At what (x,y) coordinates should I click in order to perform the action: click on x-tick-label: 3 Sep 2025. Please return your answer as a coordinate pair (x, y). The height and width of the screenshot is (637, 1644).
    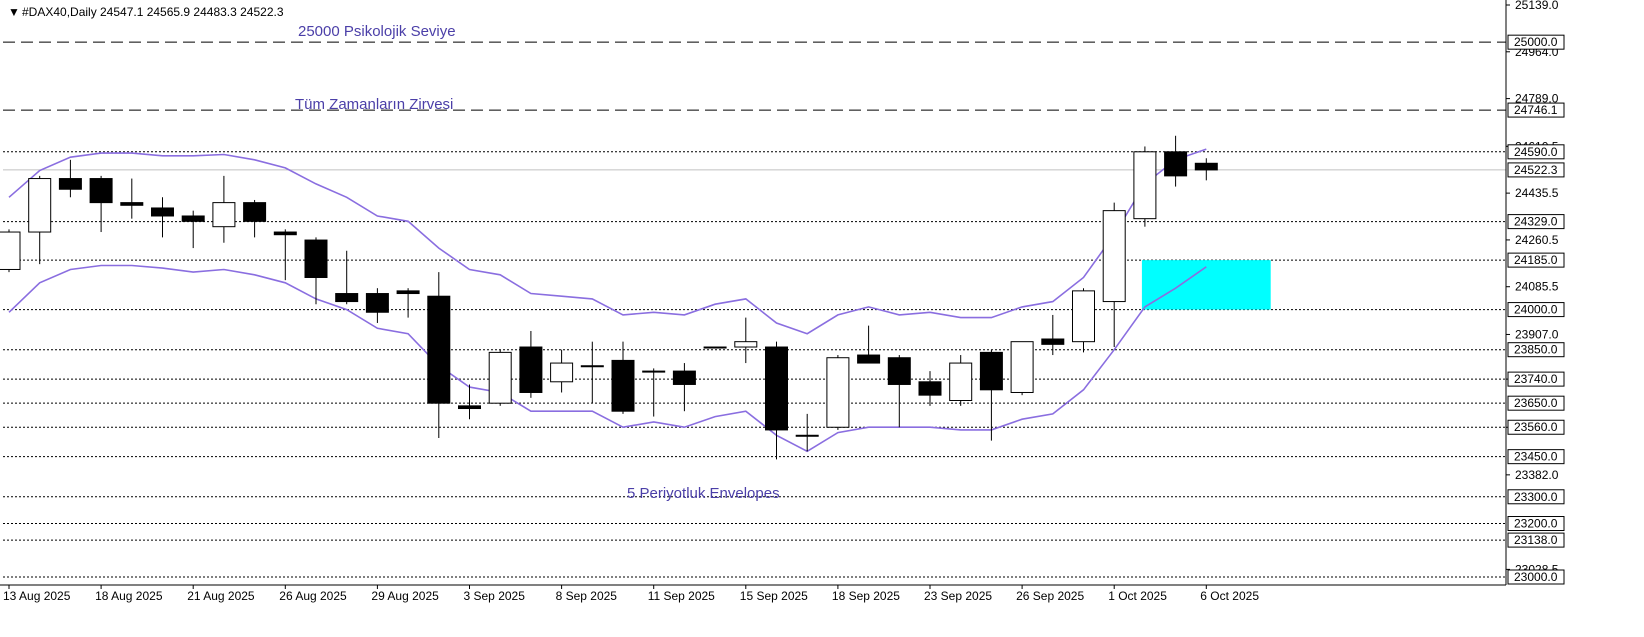
    Looking at the image, I should click on (495, 596).